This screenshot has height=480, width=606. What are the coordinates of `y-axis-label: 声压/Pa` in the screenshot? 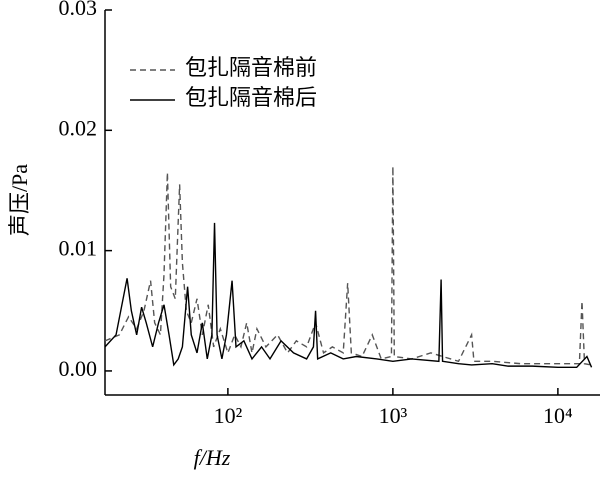 It's located at (19, 200).